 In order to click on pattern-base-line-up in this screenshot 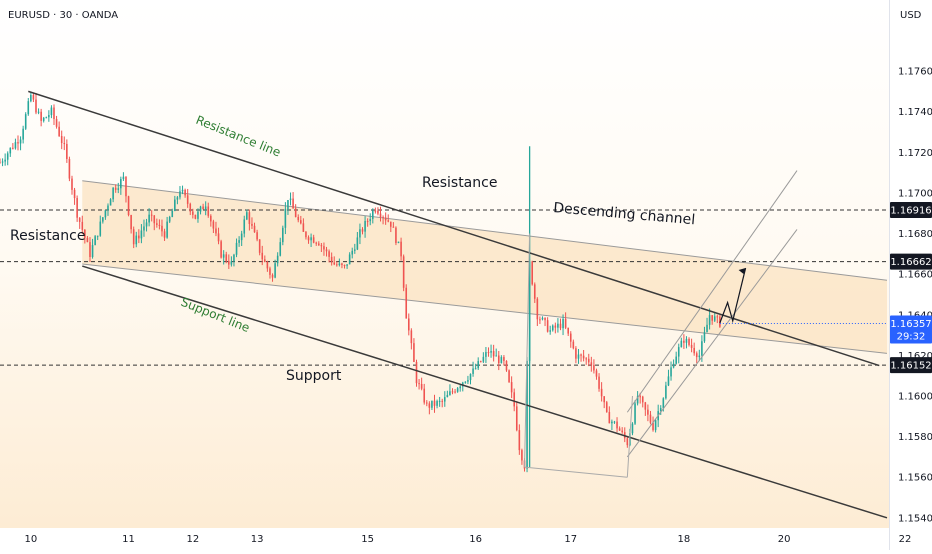, I will do `click(629, 436)`.